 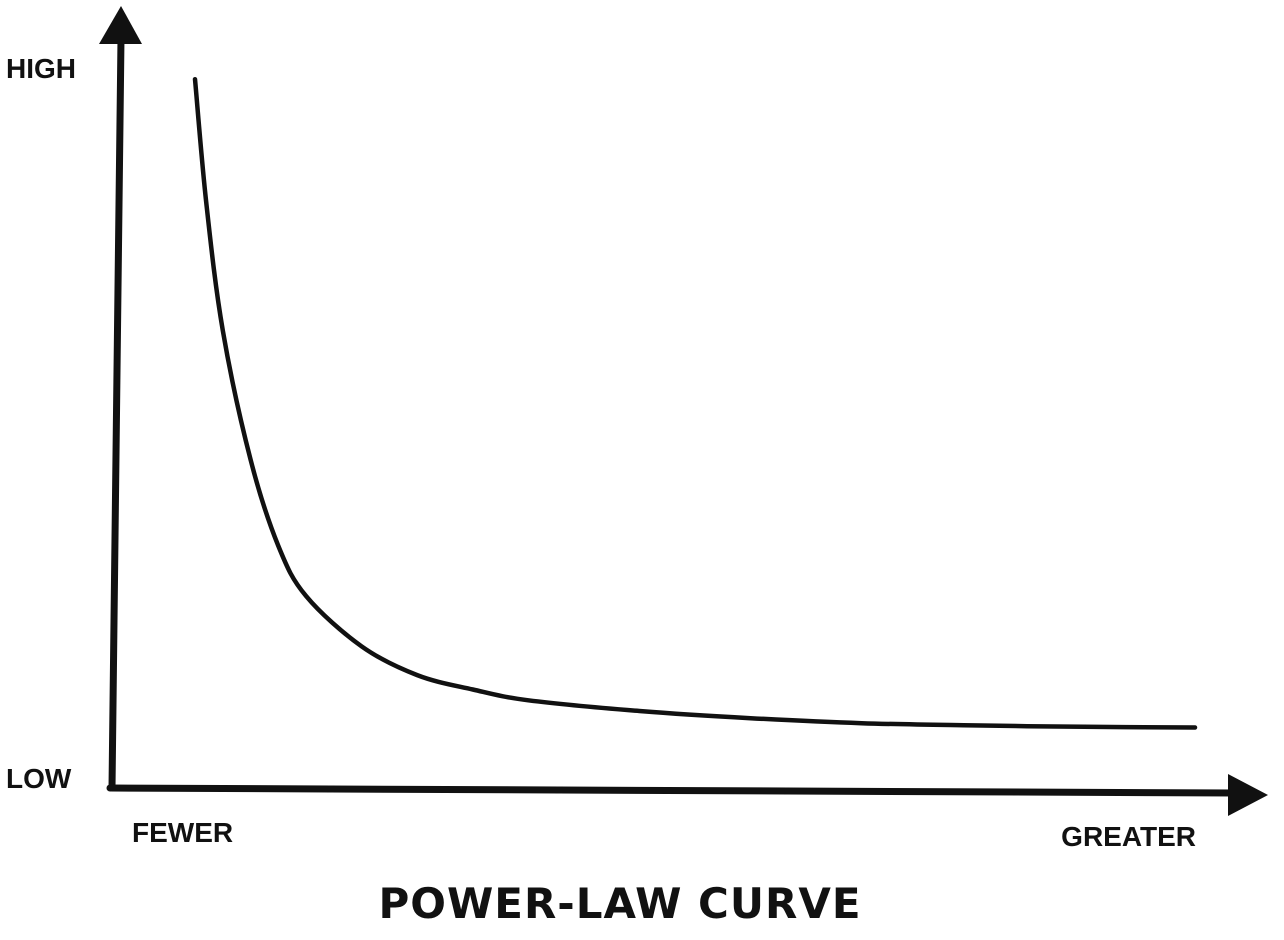 I want to click on y-axis-low-label: LOW, so click(x=39, y=778).